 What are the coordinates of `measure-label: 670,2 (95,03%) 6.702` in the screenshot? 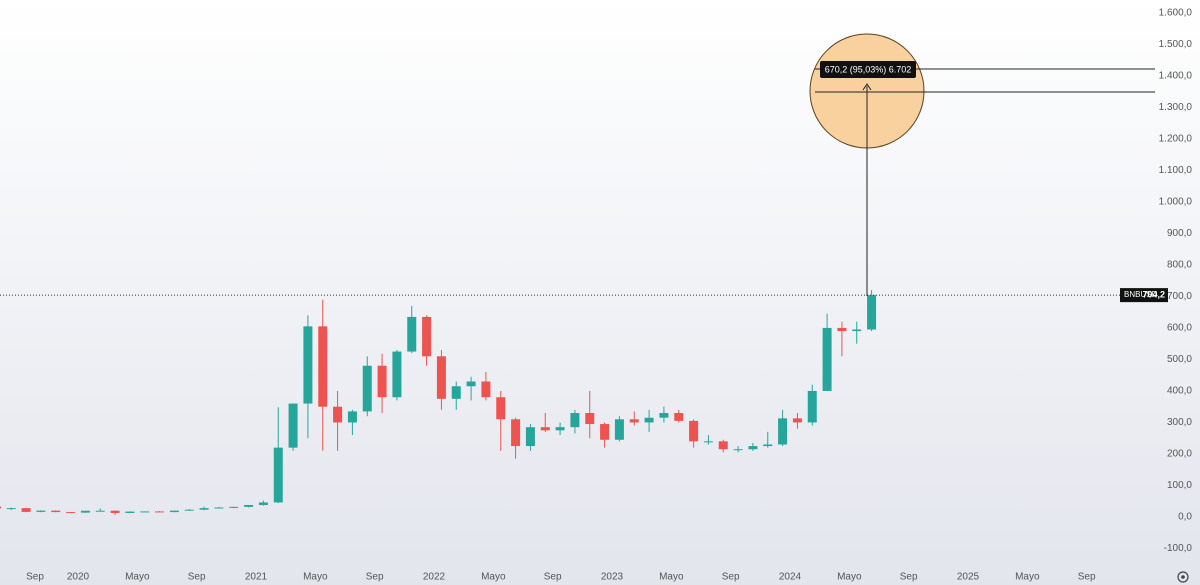 It's located at (868, 69).